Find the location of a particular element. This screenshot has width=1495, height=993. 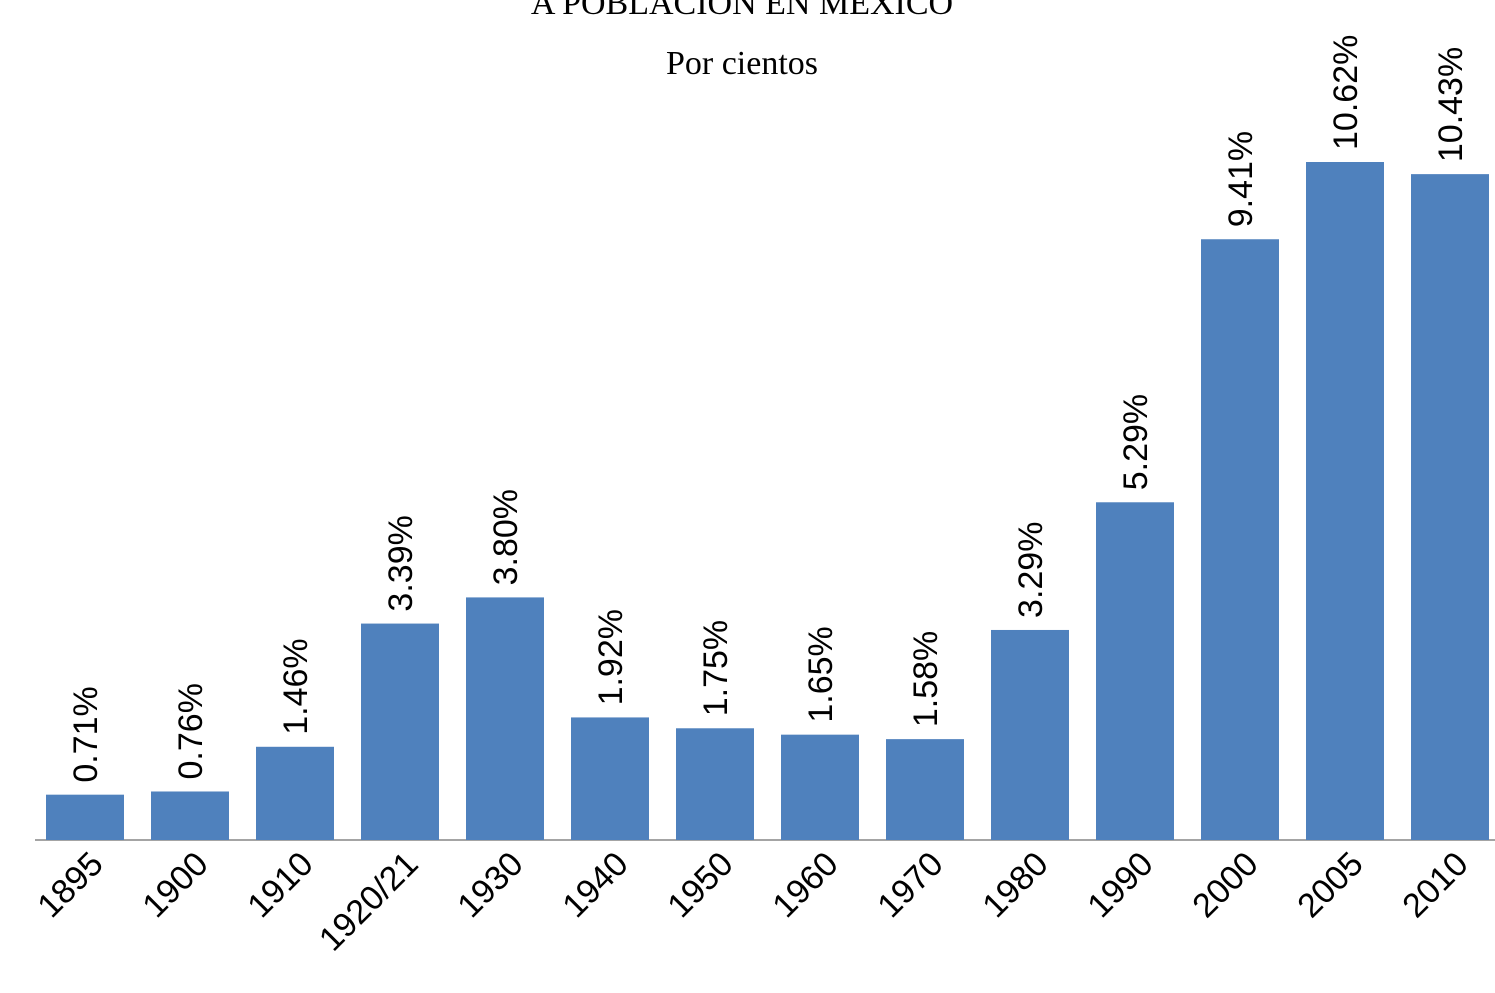

x-tick-label: 1950 is located at coordinates (700, 885).